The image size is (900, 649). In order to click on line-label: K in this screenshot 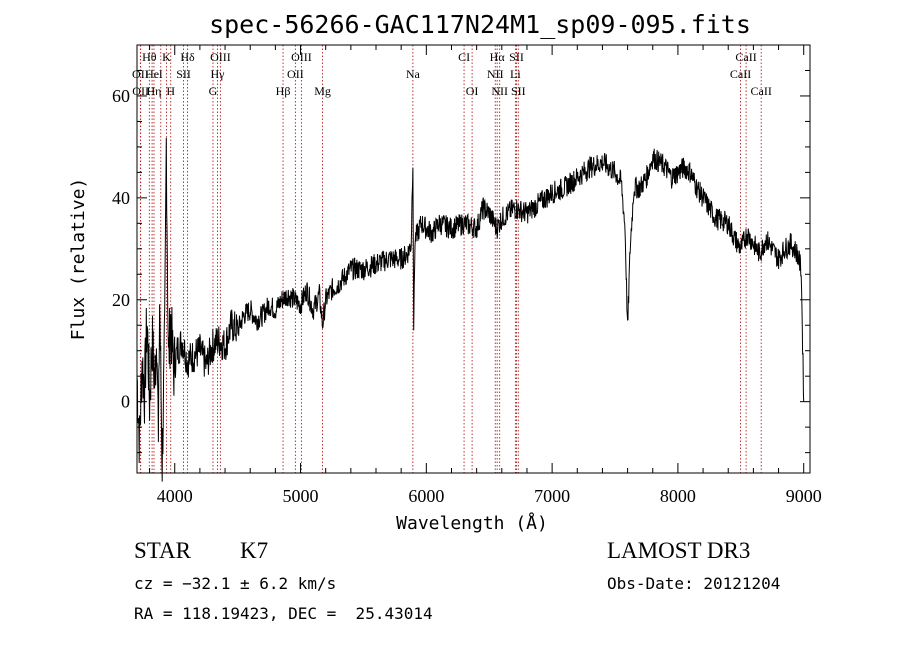, I will do `click(166, 57)`.